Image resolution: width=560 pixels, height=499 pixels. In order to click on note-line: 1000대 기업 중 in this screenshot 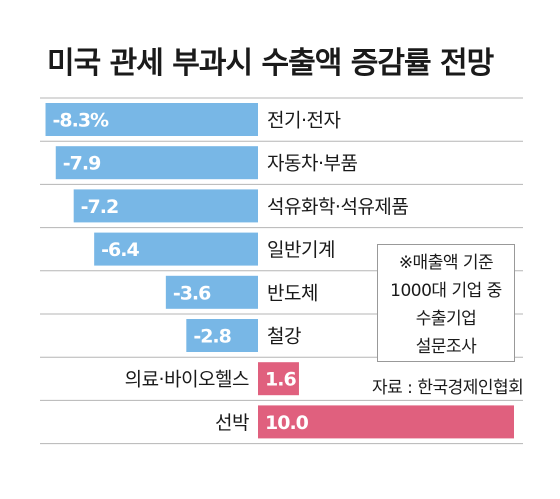, I will do `click(446, 291)`.